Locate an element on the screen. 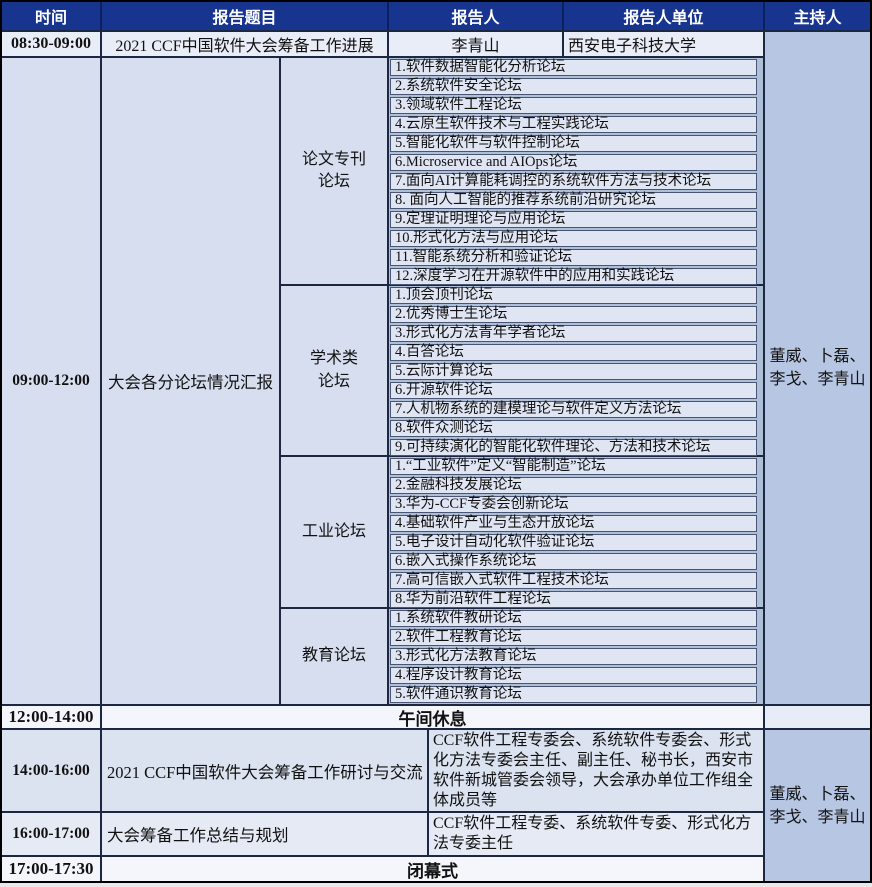 This screenshot has width=872, height=887. closing-time: 17:00-17:30 is located at coordinates (52, 869).